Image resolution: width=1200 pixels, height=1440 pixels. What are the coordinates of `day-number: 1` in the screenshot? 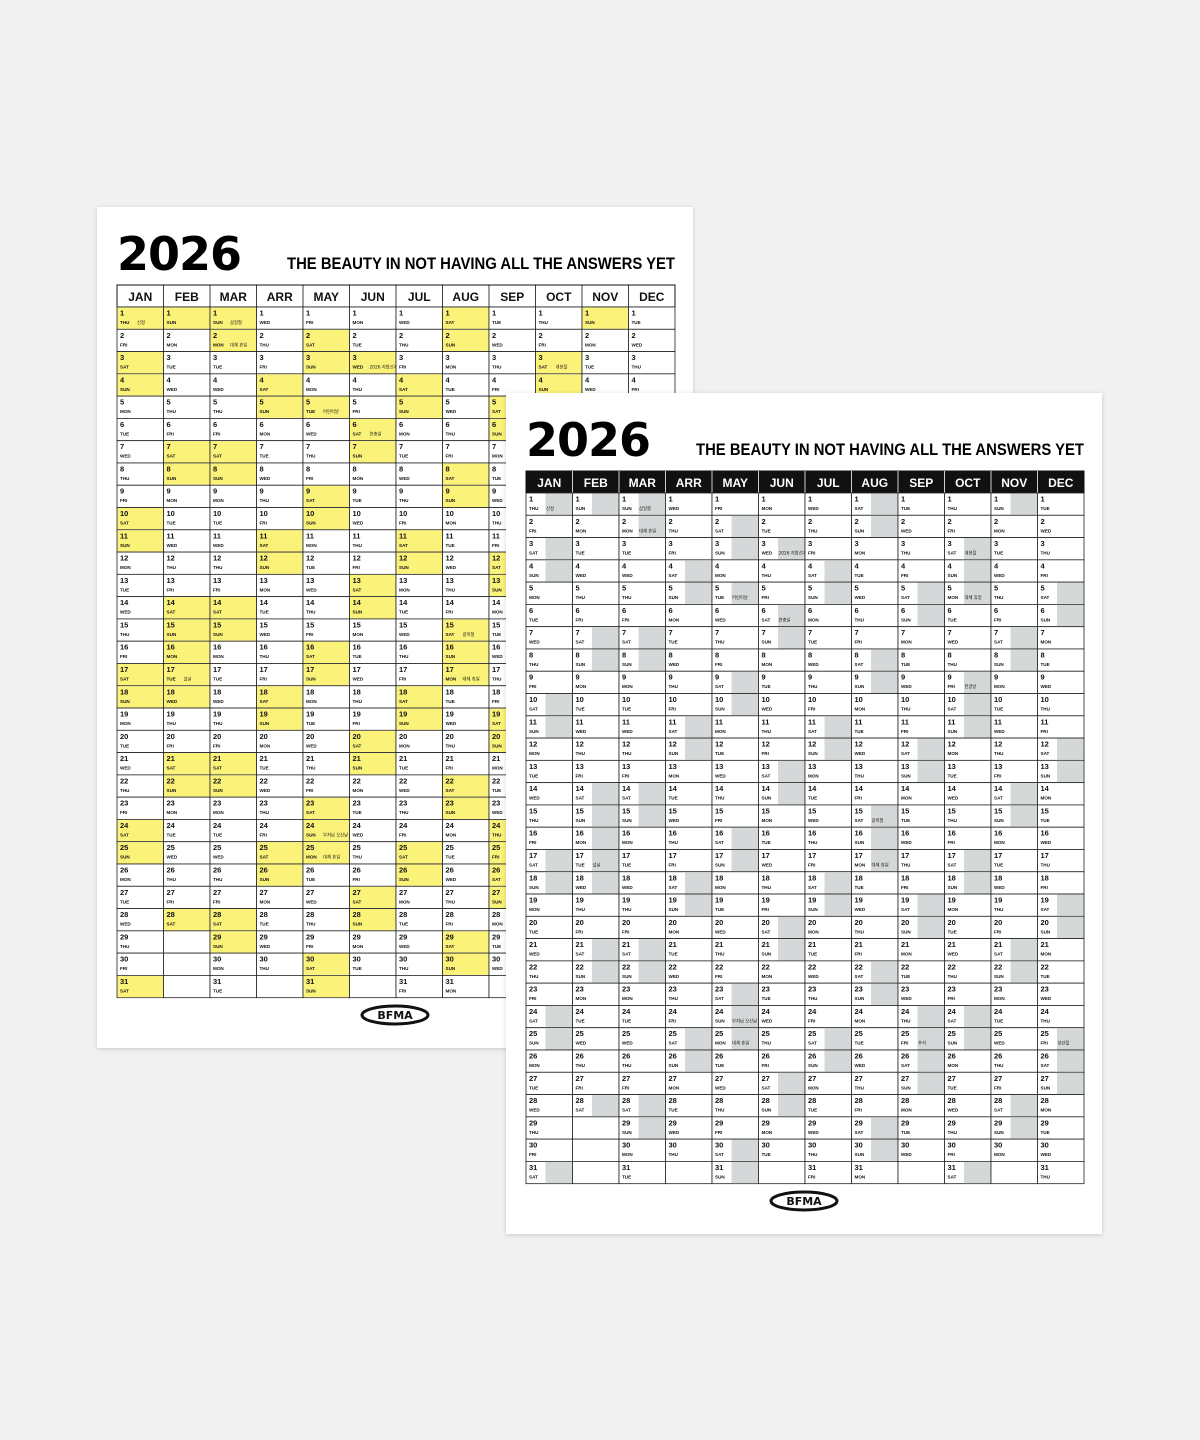 It's located at (169, 313).